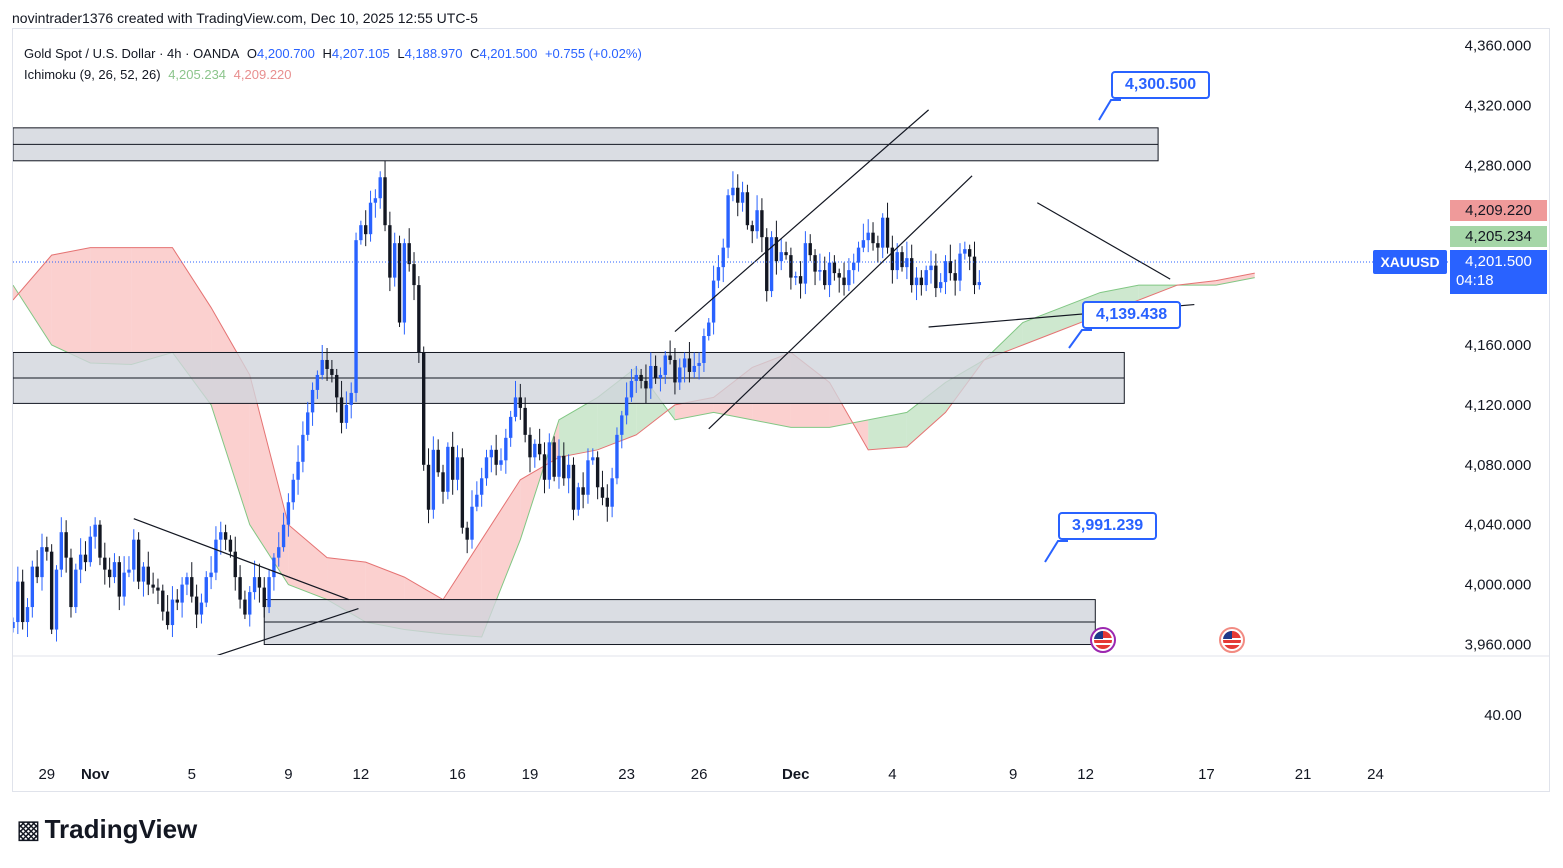 The height and width of the screenshot is (868, 1563). I want to click on tradingview-brand: ▩ TradingView, so click(106, 829).